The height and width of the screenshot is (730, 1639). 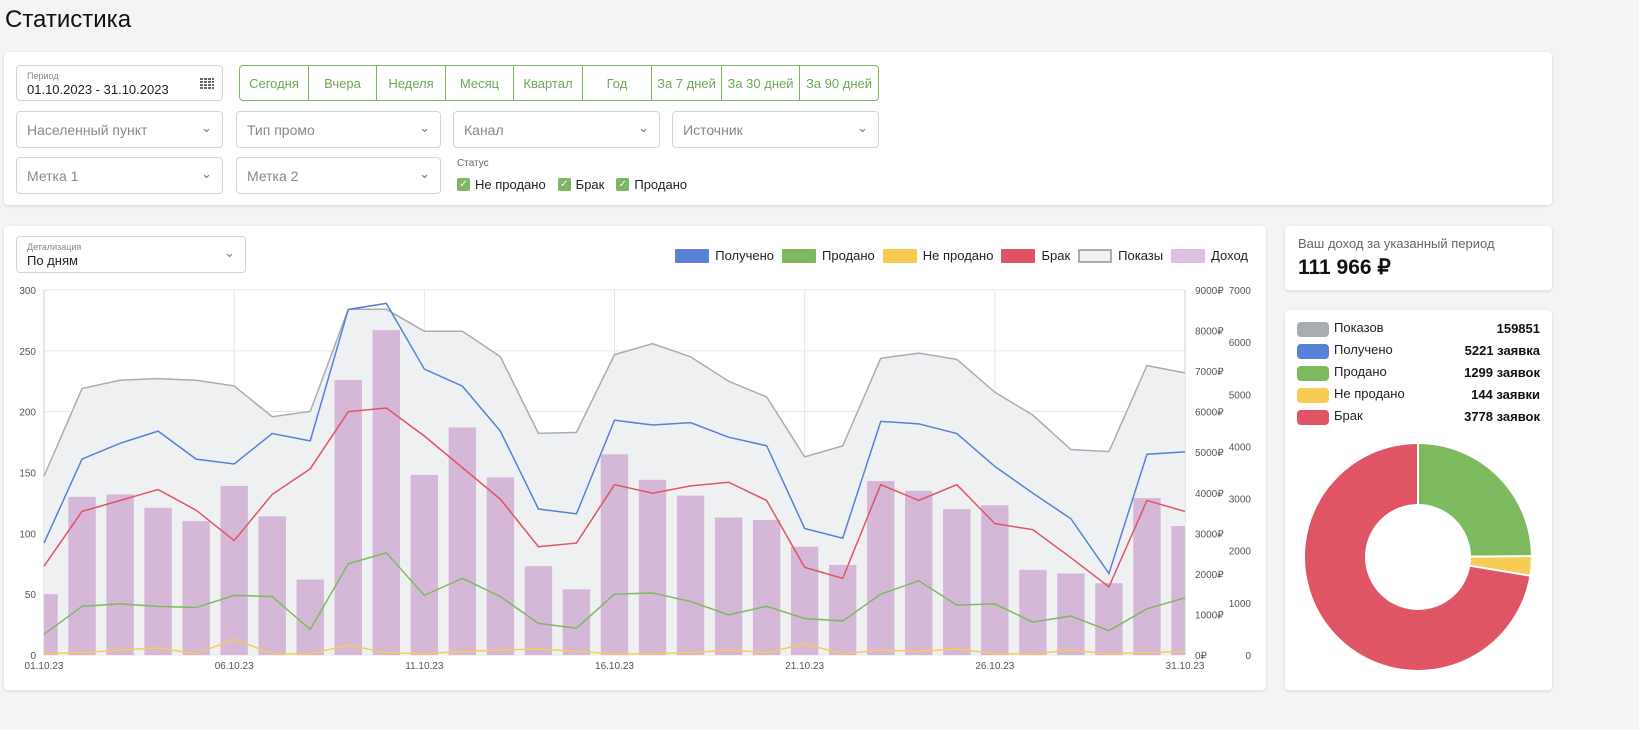 I want to click on donut-chart, so click(x=1418, y=556).